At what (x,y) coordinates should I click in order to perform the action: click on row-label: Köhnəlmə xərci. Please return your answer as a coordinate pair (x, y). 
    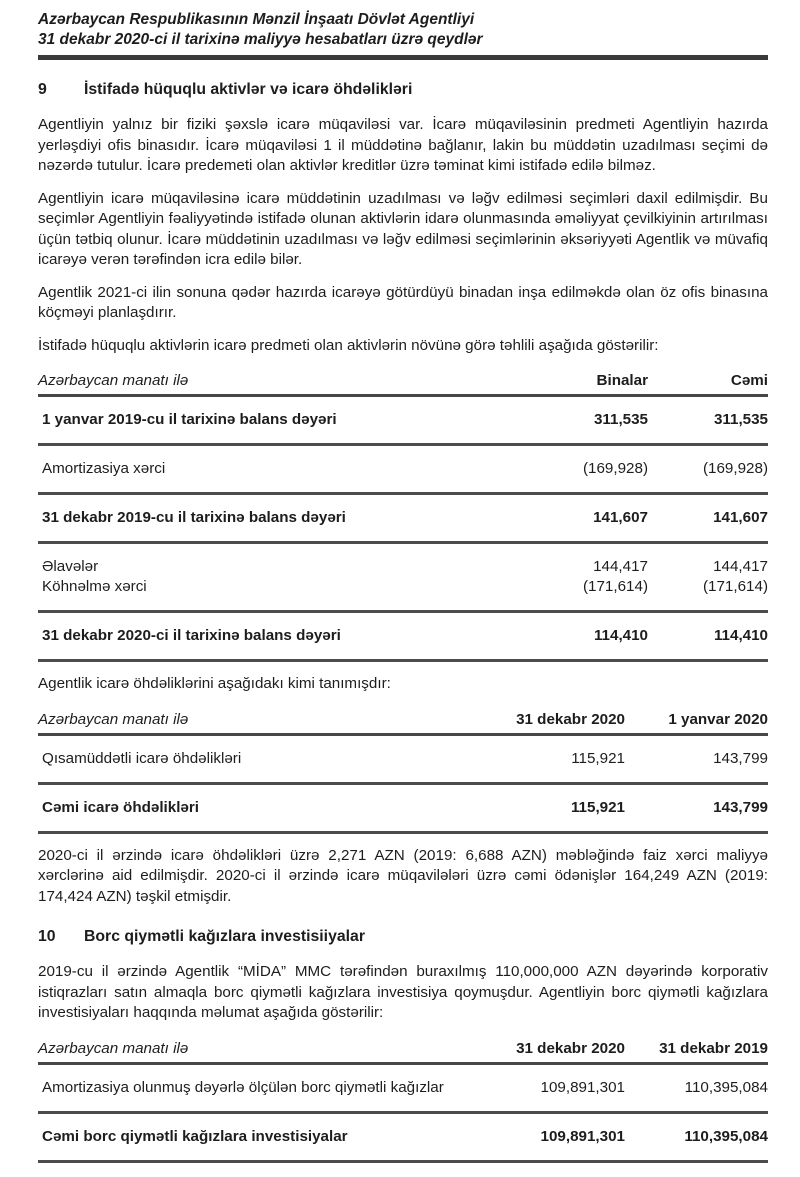
    Looking at the image, I should click on (94, 586).